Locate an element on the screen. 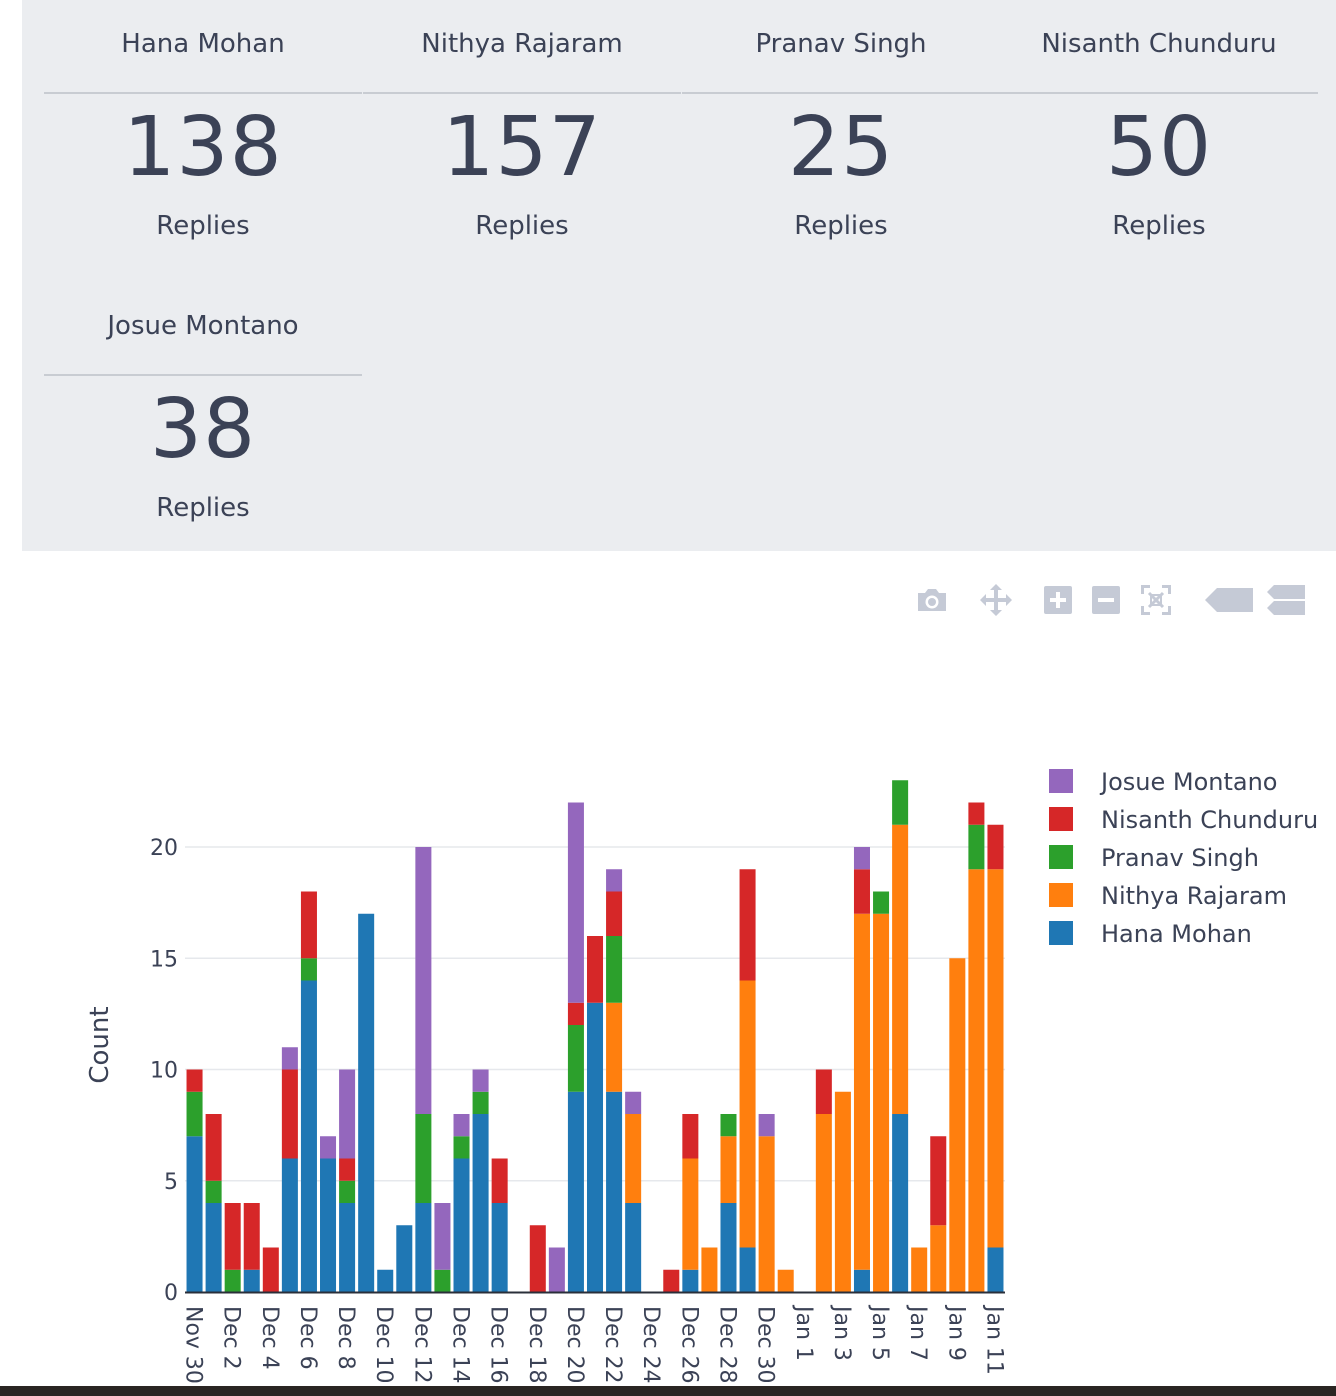 Image resolution: width=1336 pixels, height=1396 pixels. legend-label: Pranav Singh is located at coordinates (1180, 858).